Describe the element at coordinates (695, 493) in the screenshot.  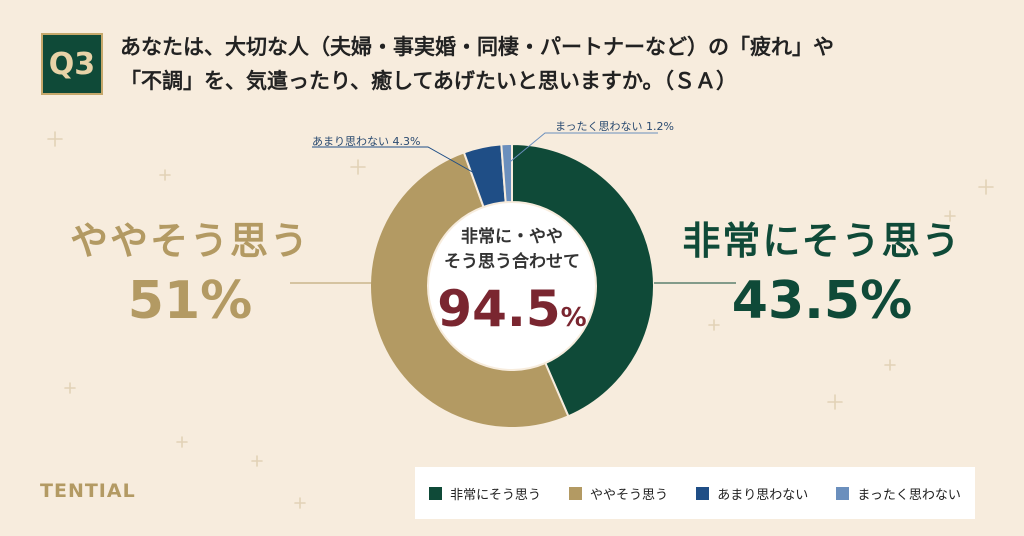
I see `chart-legend: 非常にそう思う ややそう思う あまり思わない まったく思わない` at that location.